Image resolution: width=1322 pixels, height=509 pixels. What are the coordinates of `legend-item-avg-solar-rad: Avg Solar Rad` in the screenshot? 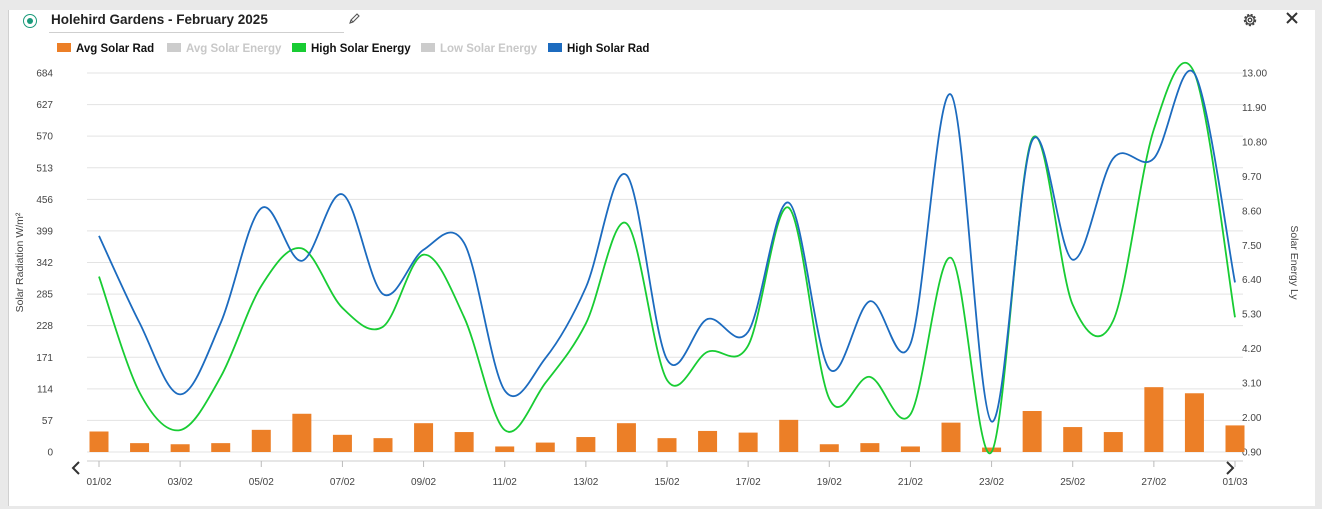 It's located at (105, 49).